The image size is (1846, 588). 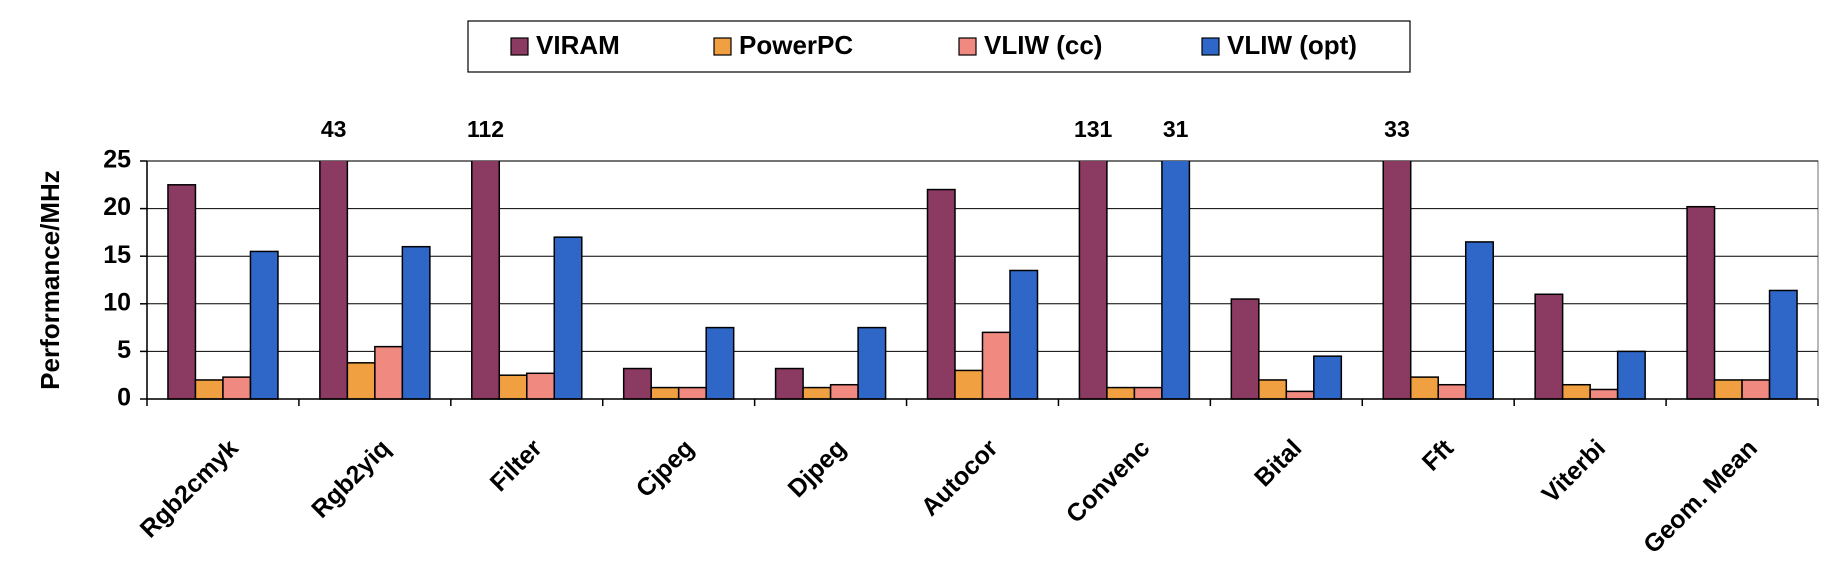 I want to click on legend-label: VLIW (cc), so click(x=1043, y=45).